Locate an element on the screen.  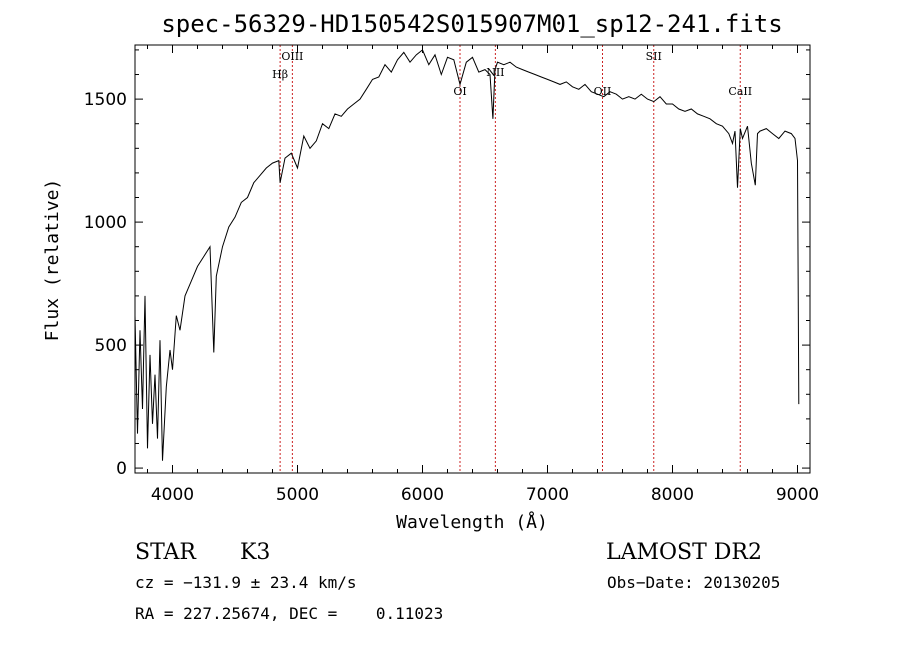
x-tick-label: 7000 is located at coordinates (547, 495).